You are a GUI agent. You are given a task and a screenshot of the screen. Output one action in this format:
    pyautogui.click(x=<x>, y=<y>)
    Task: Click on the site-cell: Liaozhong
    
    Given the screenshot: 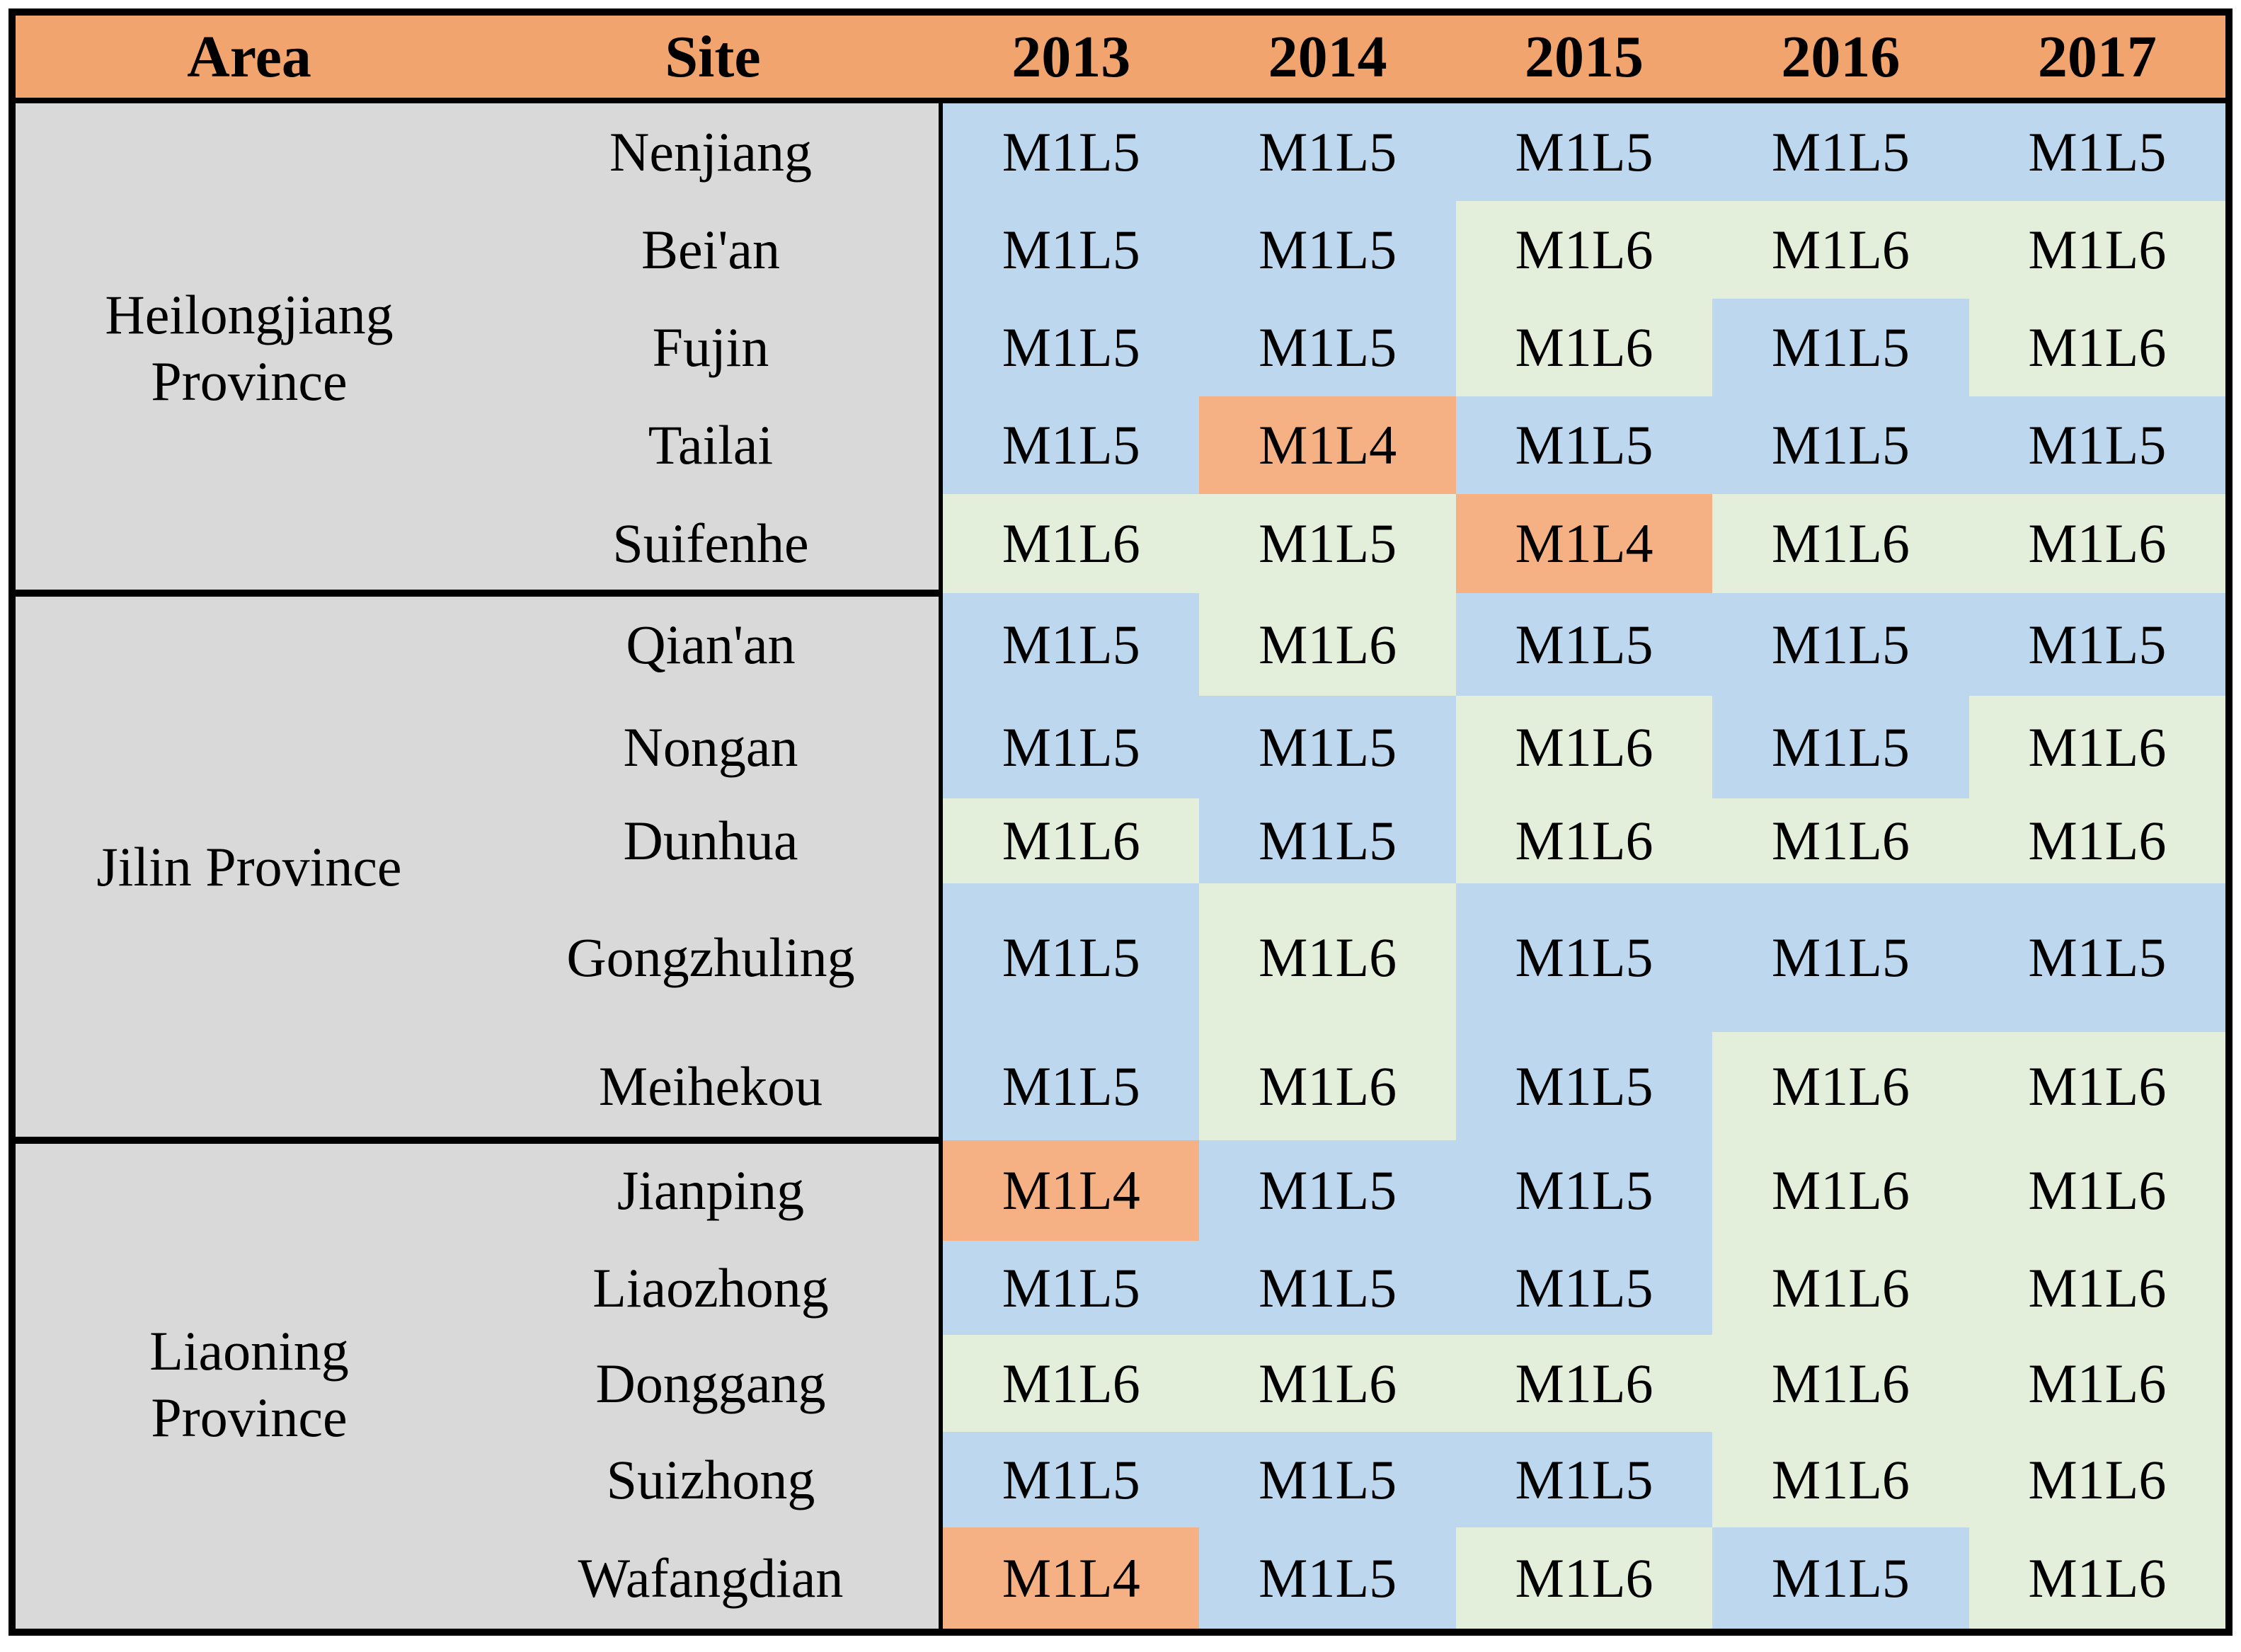 What is the action you would take?
    pyautogui.click(x=710, y=1287)
    